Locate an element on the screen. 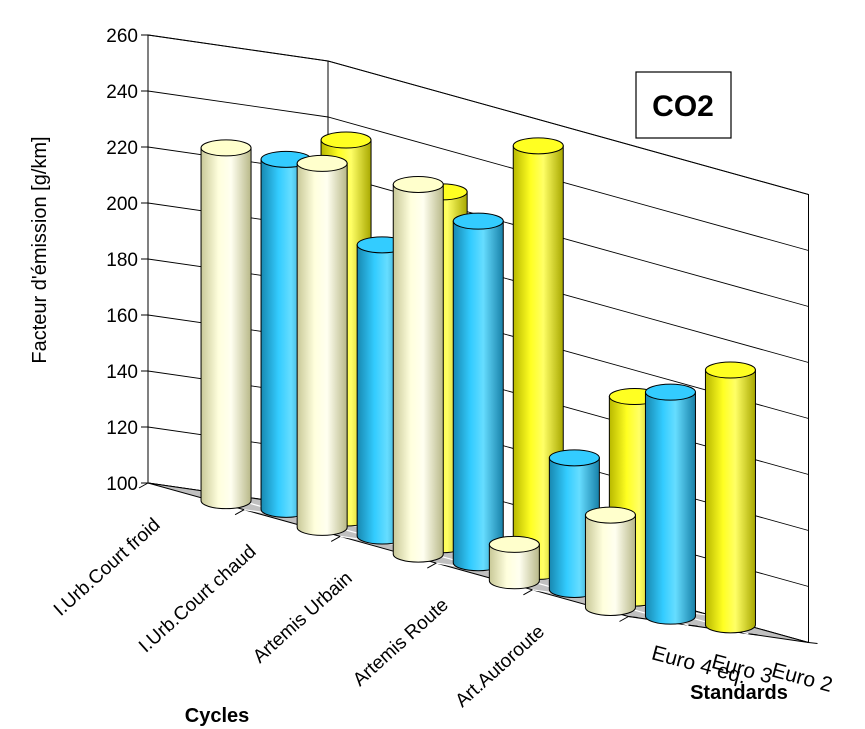 The image size is (865, 729). chart-title: CO2 is located at coordinates (683, 106).